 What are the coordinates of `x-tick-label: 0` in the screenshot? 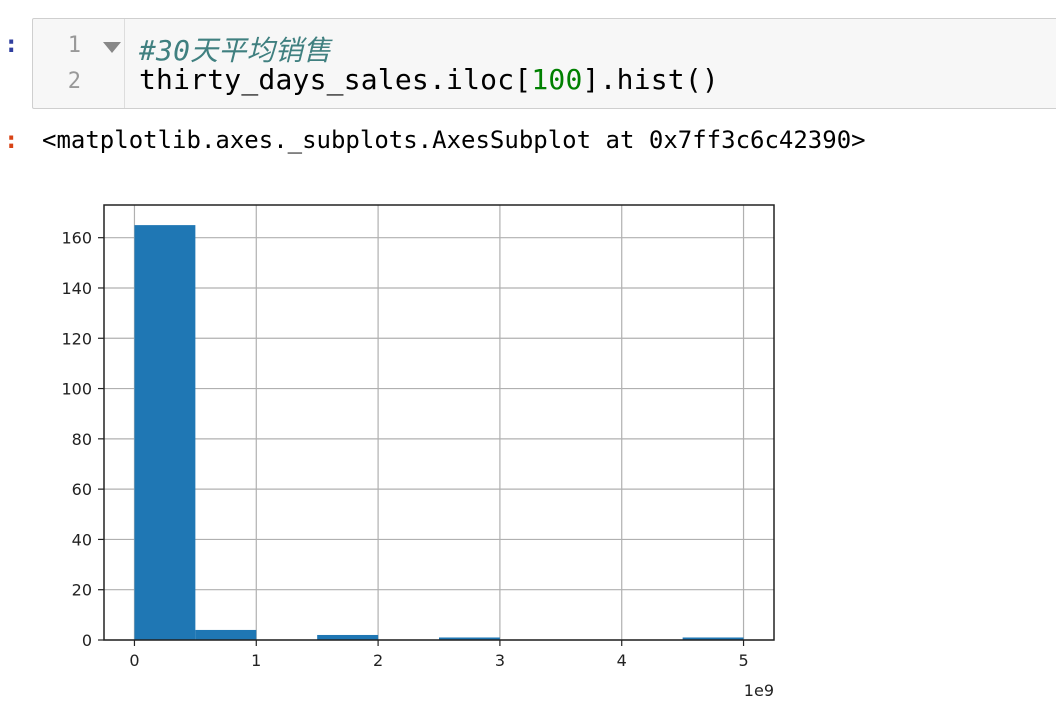 It's located at (134, 660).